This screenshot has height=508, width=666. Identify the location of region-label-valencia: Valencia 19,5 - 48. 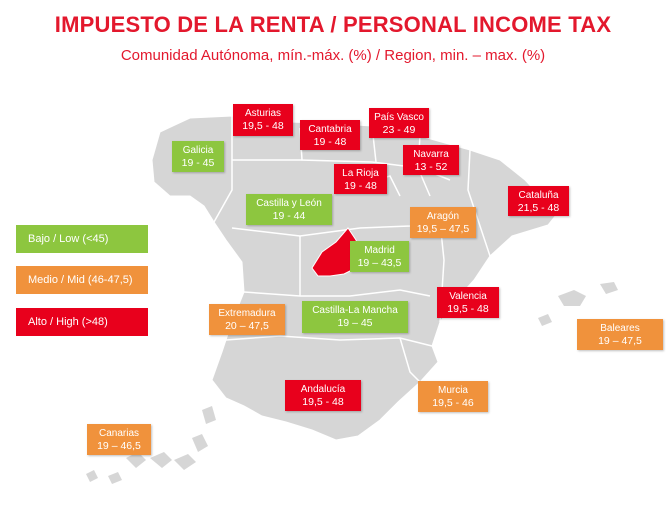
(468, 302).